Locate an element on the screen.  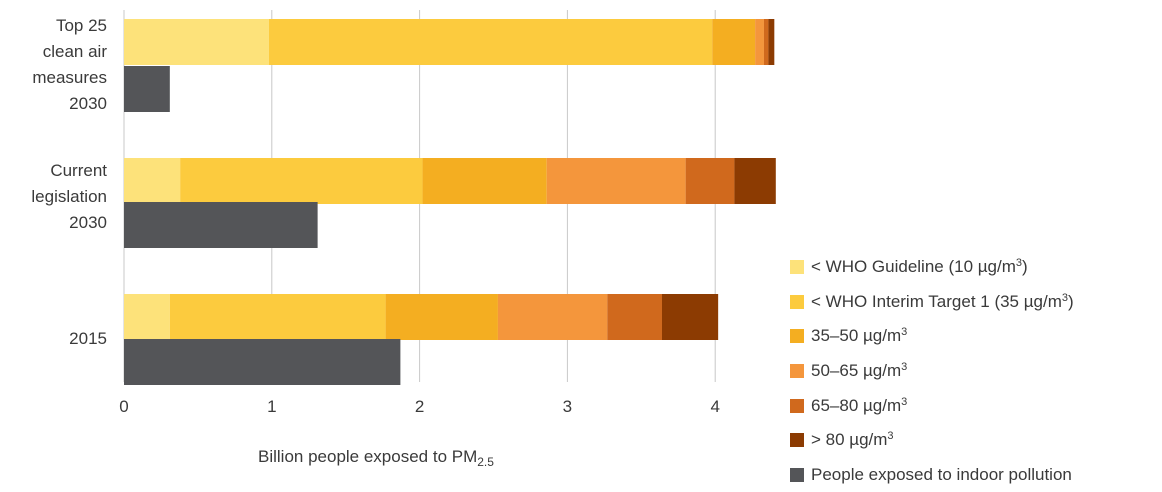
legend-item: < WHO Interim Target 1 (35 µg/m3) is located at coordinates (932, 302).